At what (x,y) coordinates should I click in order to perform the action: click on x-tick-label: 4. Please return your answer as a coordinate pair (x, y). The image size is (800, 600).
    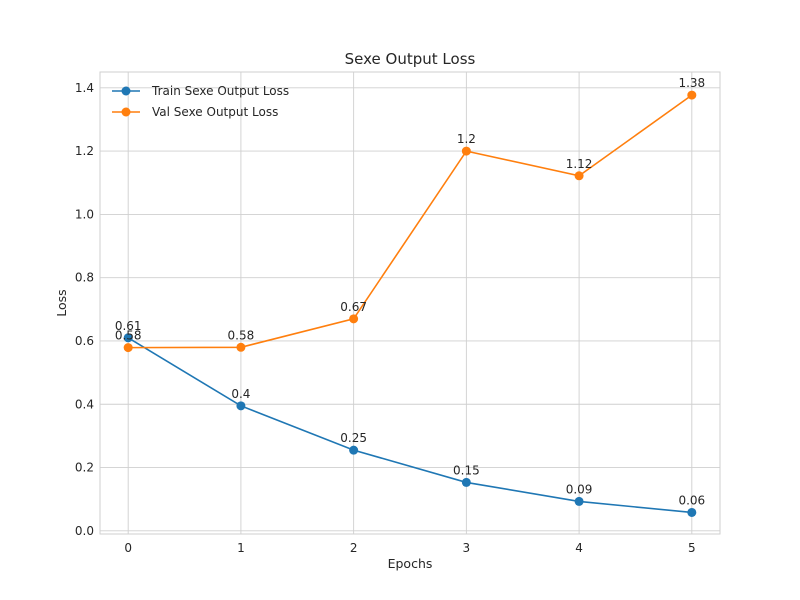
    Looking at the image, I should click on (579, 548).